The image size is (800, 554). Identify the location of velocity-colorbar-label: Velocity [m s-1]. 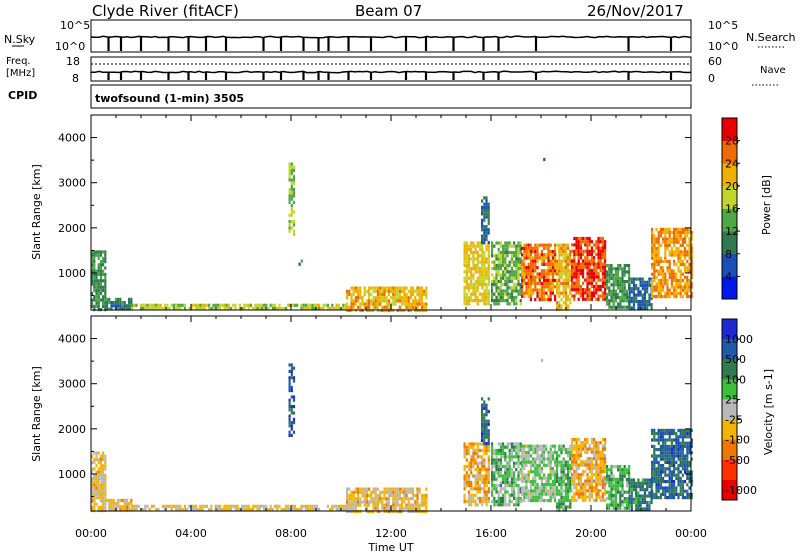
(768, 412).